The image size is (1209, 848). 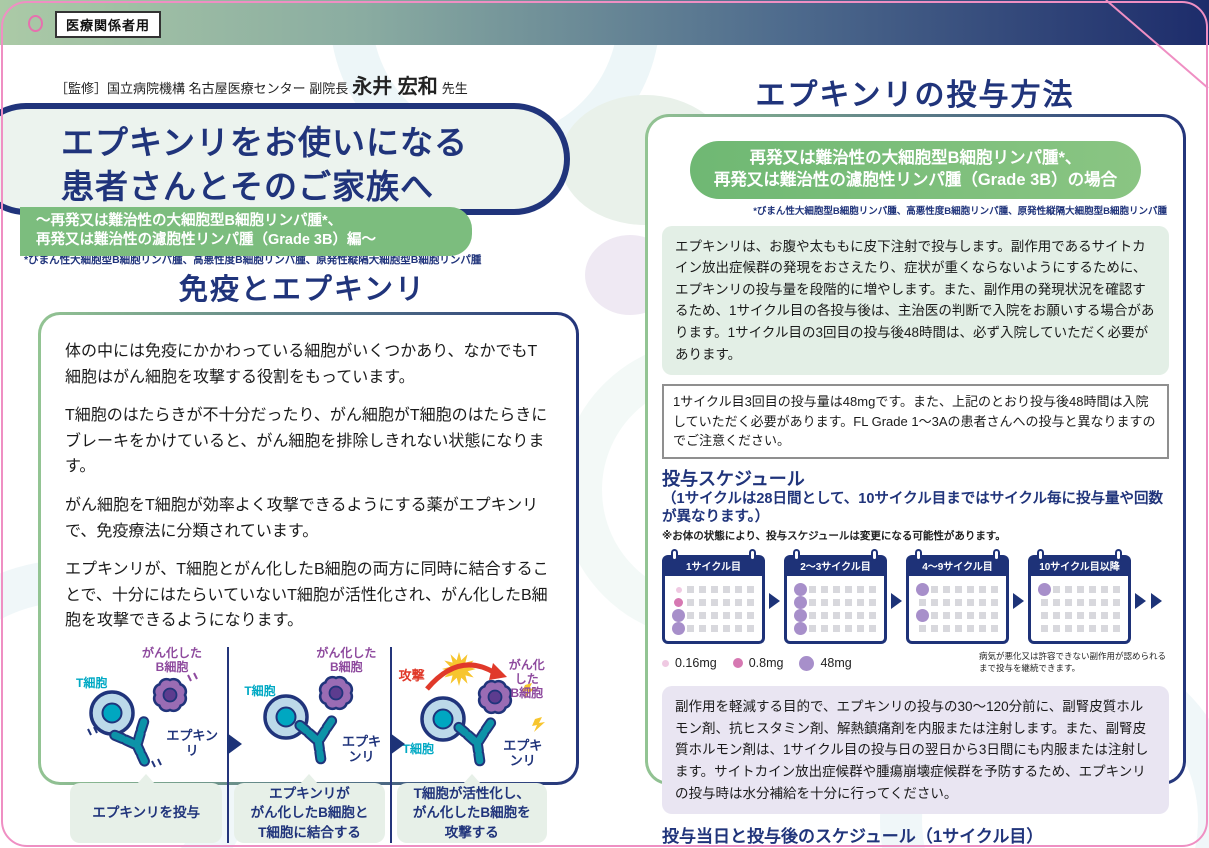 What do you see at coordinates (853, 837) in the screenshot?
I see `day-schedule-heading: 投与当日と投与後のスケジュール（1サイクル目）` at bounding box center [853, 837].